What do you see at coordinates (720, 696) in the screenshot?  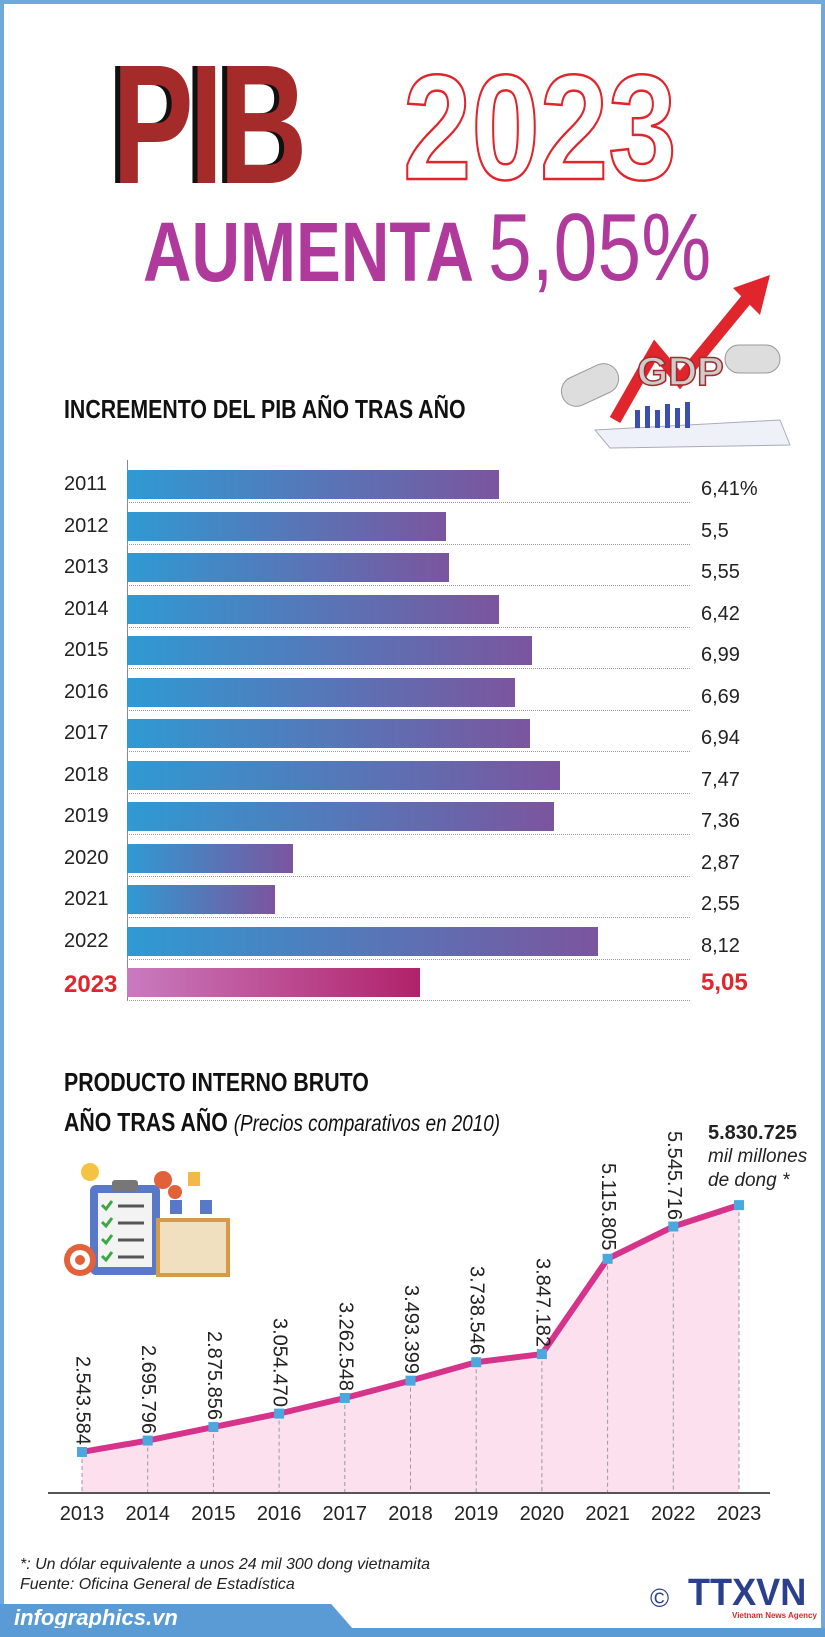 I see `bar-value-label: 6,69` at bounding box center [720, 696].